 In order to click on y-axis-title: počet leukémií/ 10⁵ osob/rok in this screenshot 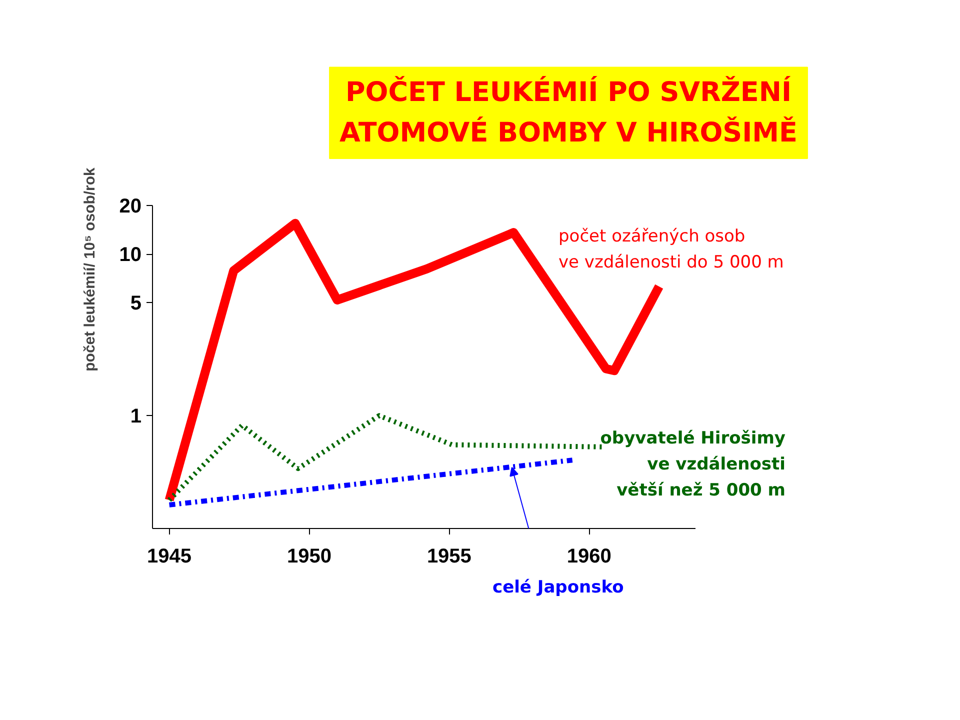, I will do `click(89, 269)`.